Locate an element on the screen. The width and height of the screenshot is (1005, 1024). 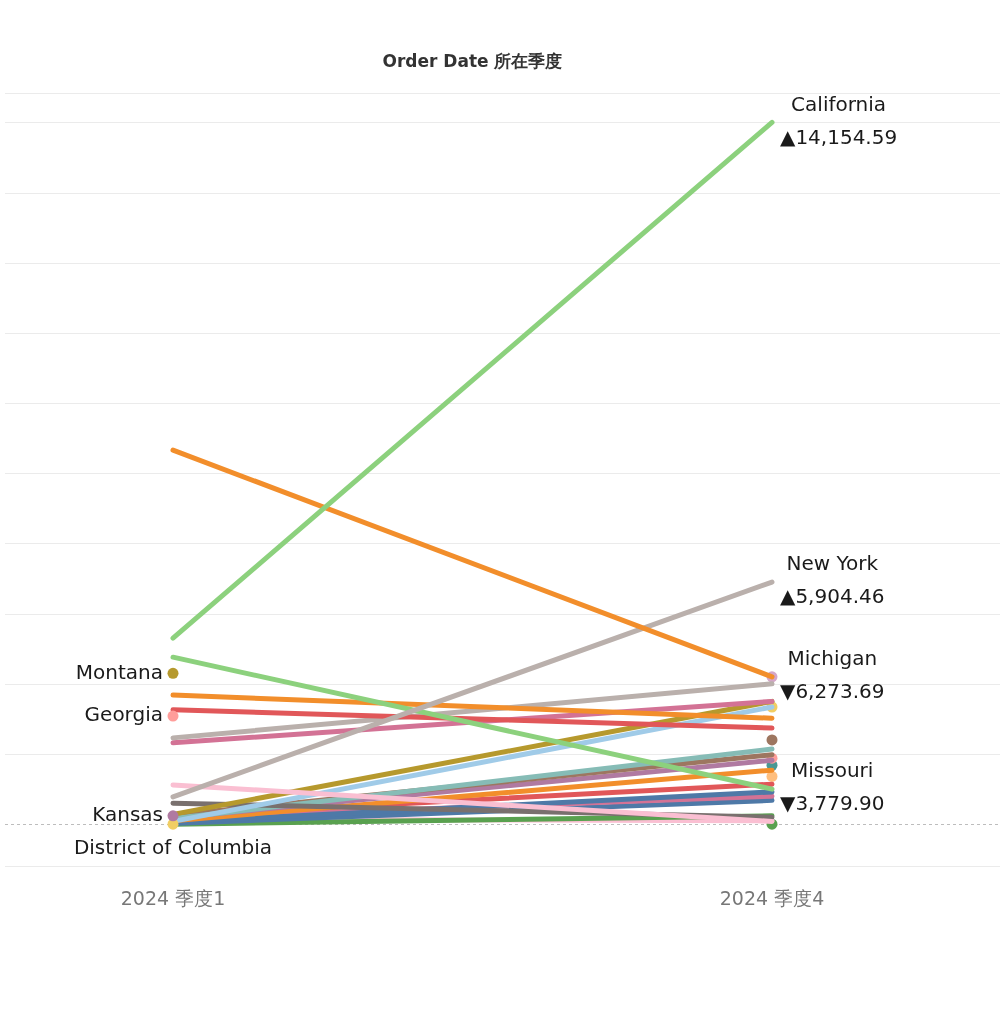
series-label: Michigan is located at coordinates (832, 658).